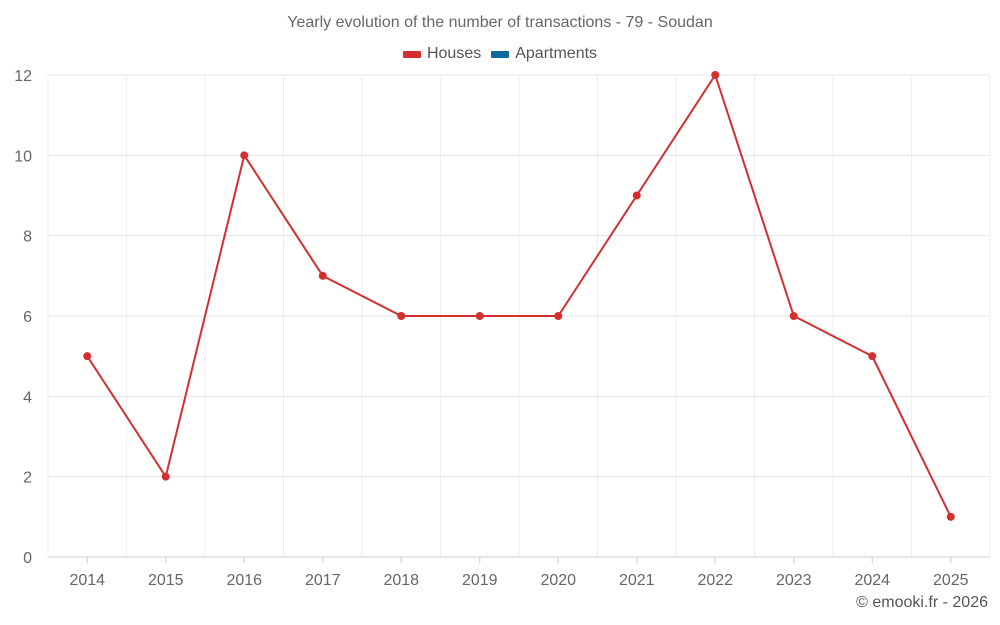  What do you see at coordinates (872, 356) in the screenshot?
I see `data-point-houses-2024` at bounding box center [872, 356].